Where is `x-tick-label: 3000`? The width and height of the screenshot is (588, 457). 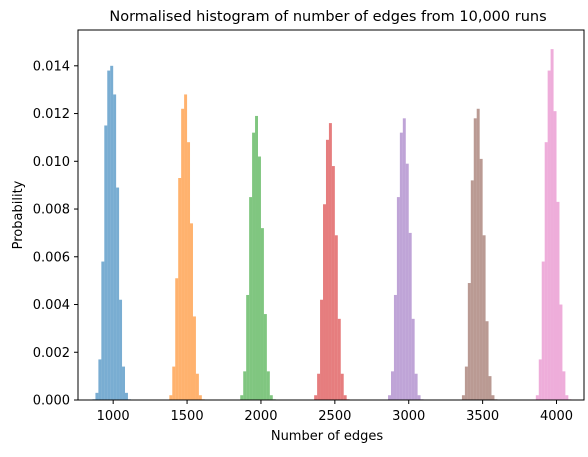
x-tick-label: 3000 is located at coordinates (408, 416).